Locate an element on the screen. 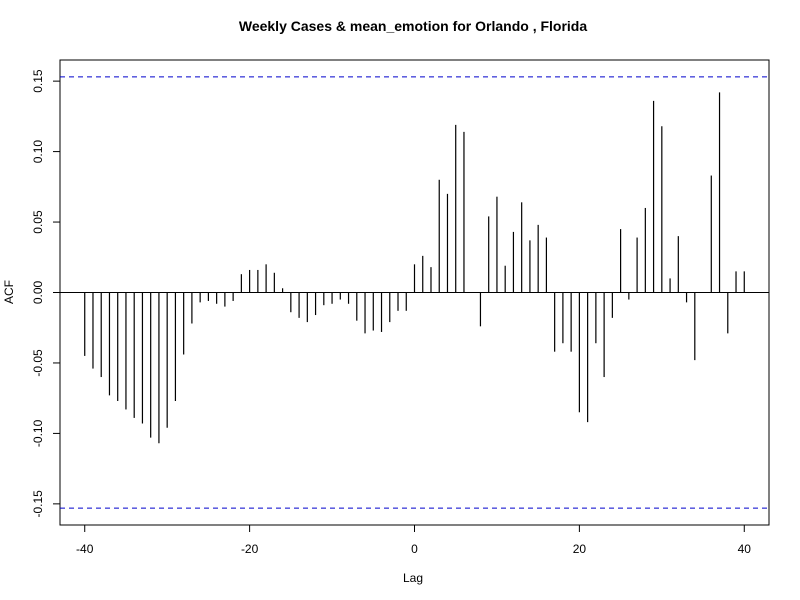 This screenshot has height=600, width=800. y-tick-label: -0.15 is located at coordinates (38, 504).